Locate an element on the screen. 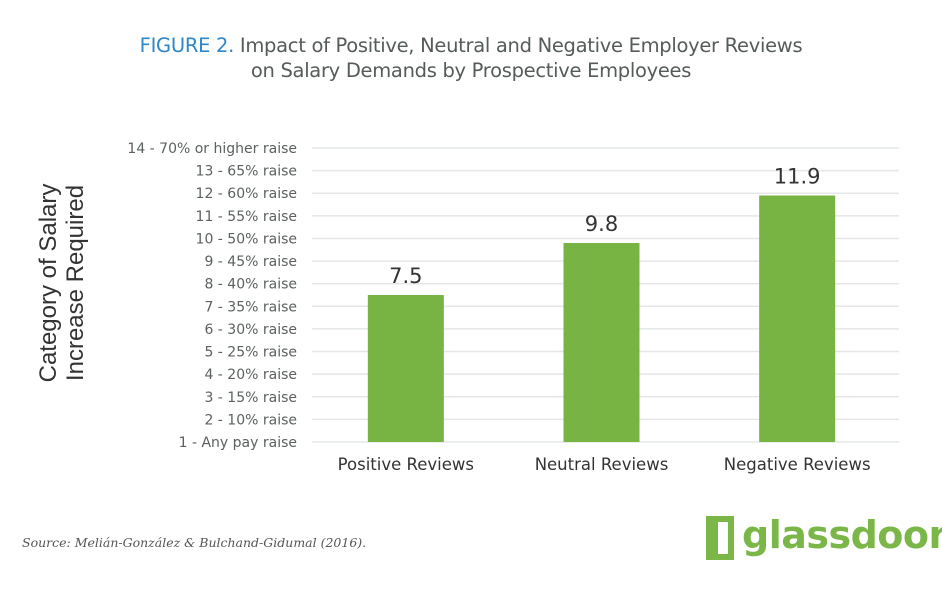 The width and height of the screenshot is (942, 592). data-label: 7.5 is located at coordinates (405, 276).